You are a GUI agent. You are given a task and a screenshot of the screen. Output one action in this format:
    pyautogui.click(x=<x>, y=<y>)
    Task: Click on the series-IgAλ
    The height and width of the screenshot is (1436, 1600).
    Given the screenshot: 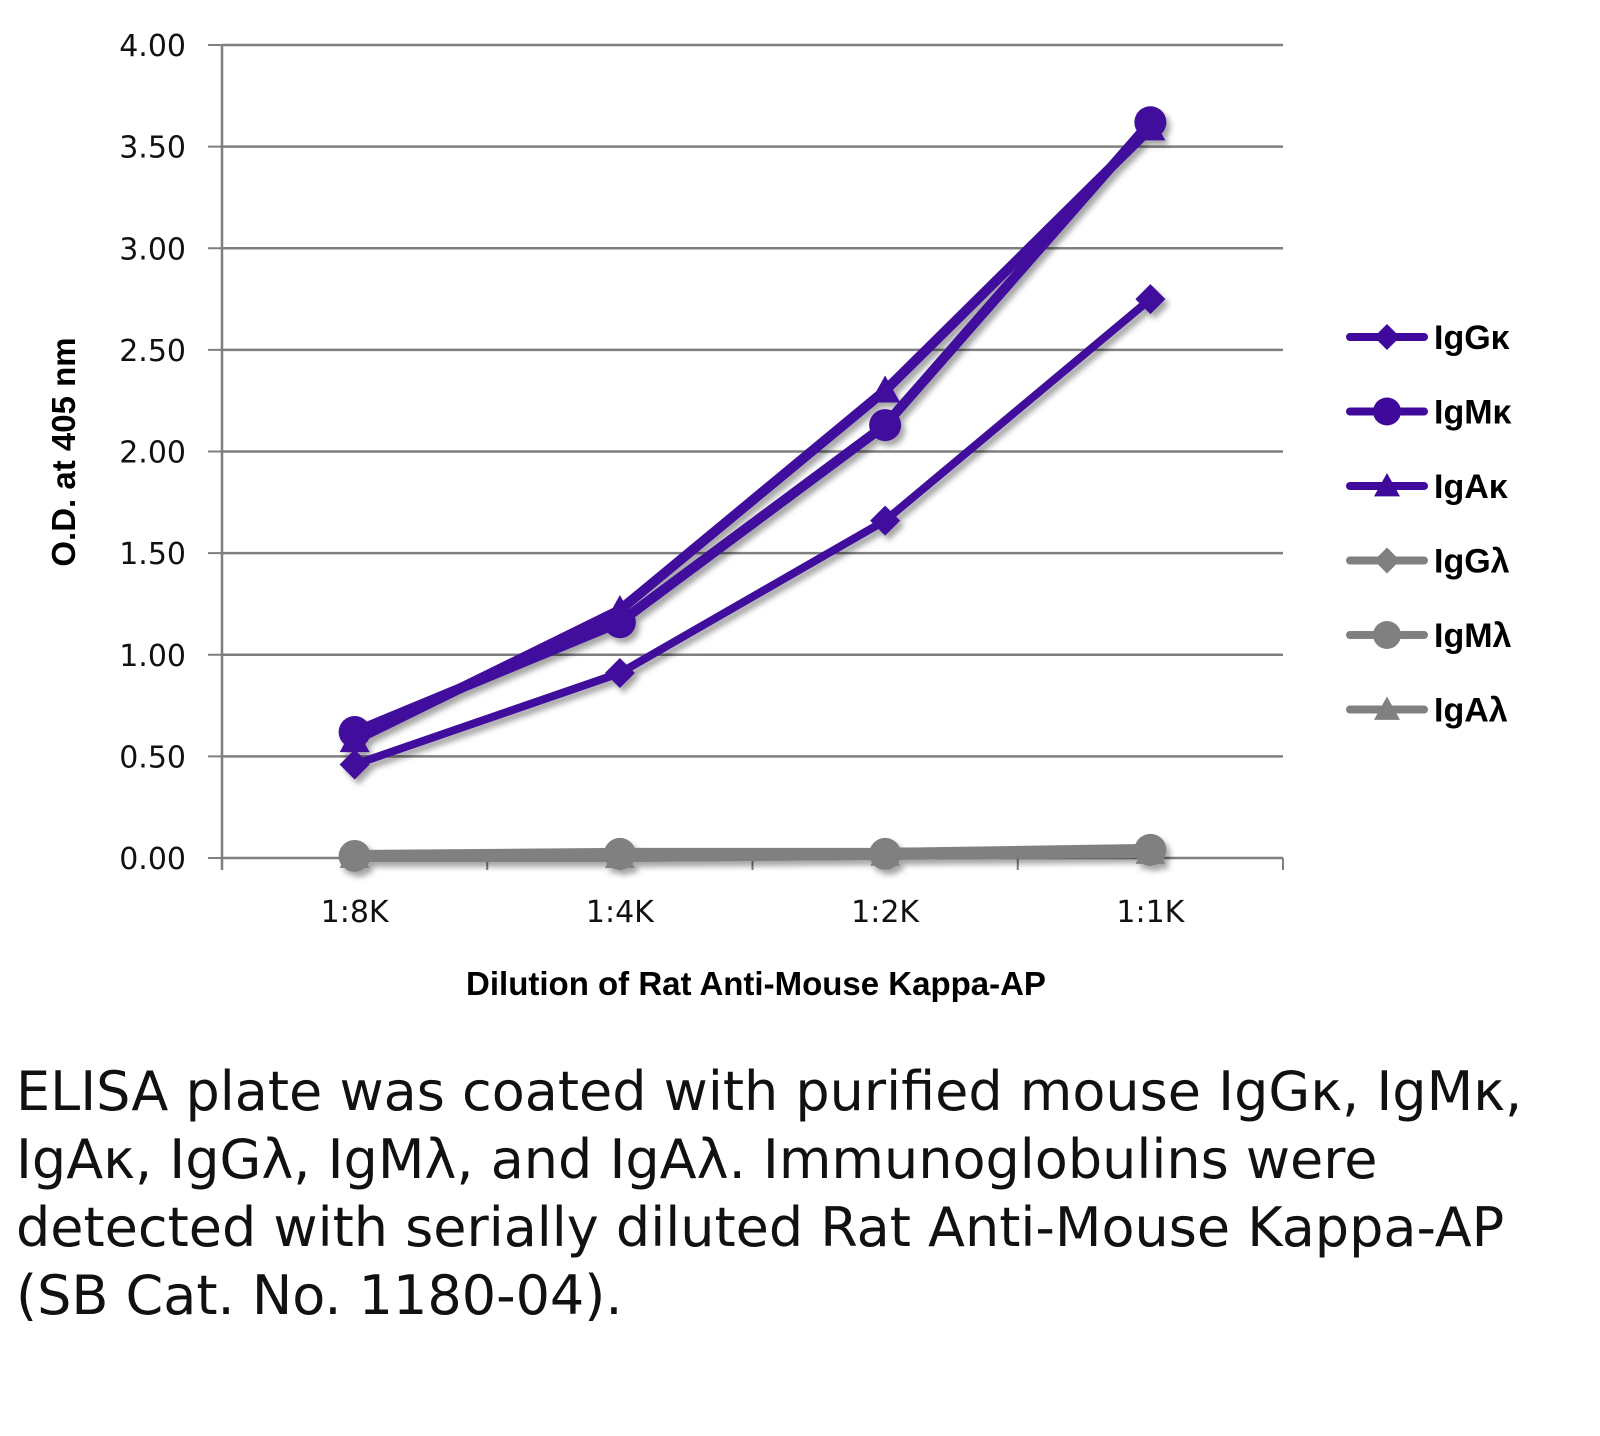 What is the action you would take?
    pyautogui.click(x=752, y=852)
    